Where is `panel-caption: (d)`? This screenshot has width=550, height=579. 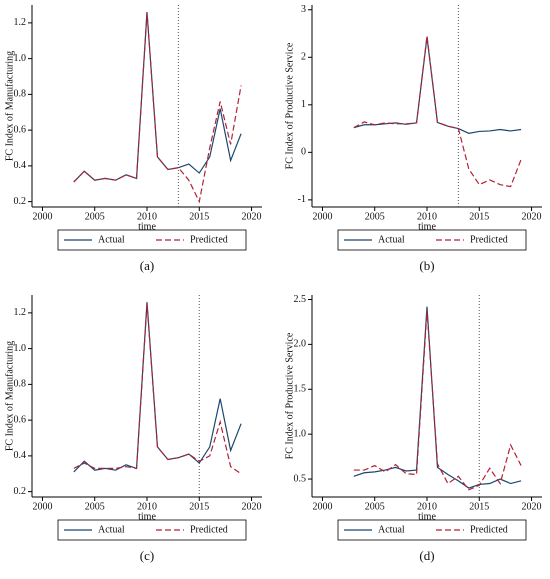 panel-caption: (d) is located at coordinates (426, 555).